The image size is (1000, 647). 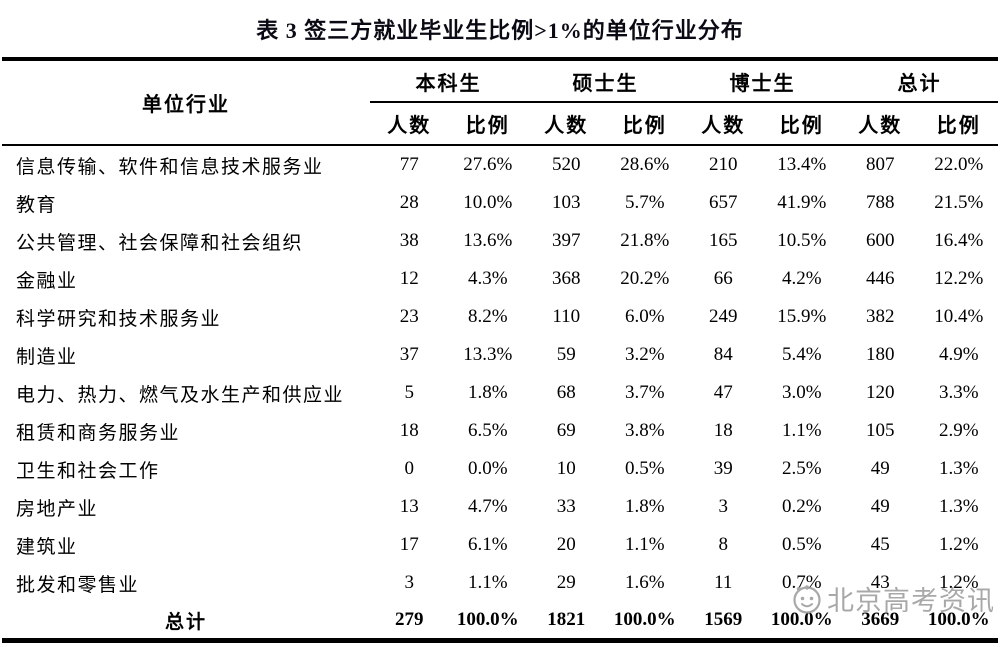 What do you see at coordinates (958, 430) in the screenshot?
I see `ratio-cell: 2.9%` at bounding box center [958, 430].